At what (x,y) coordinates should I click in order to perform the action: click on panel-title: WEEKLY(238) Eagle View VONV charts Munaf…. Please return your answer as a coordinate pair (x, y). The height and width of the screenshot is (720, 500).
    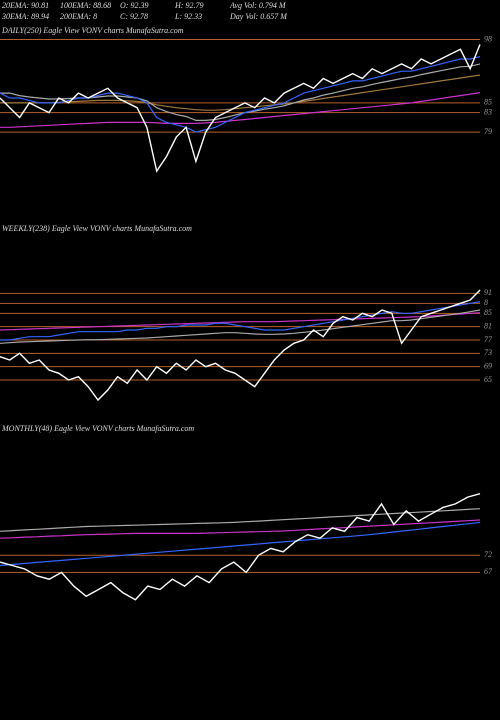
    Looking at the image, I should click on (97, 228).